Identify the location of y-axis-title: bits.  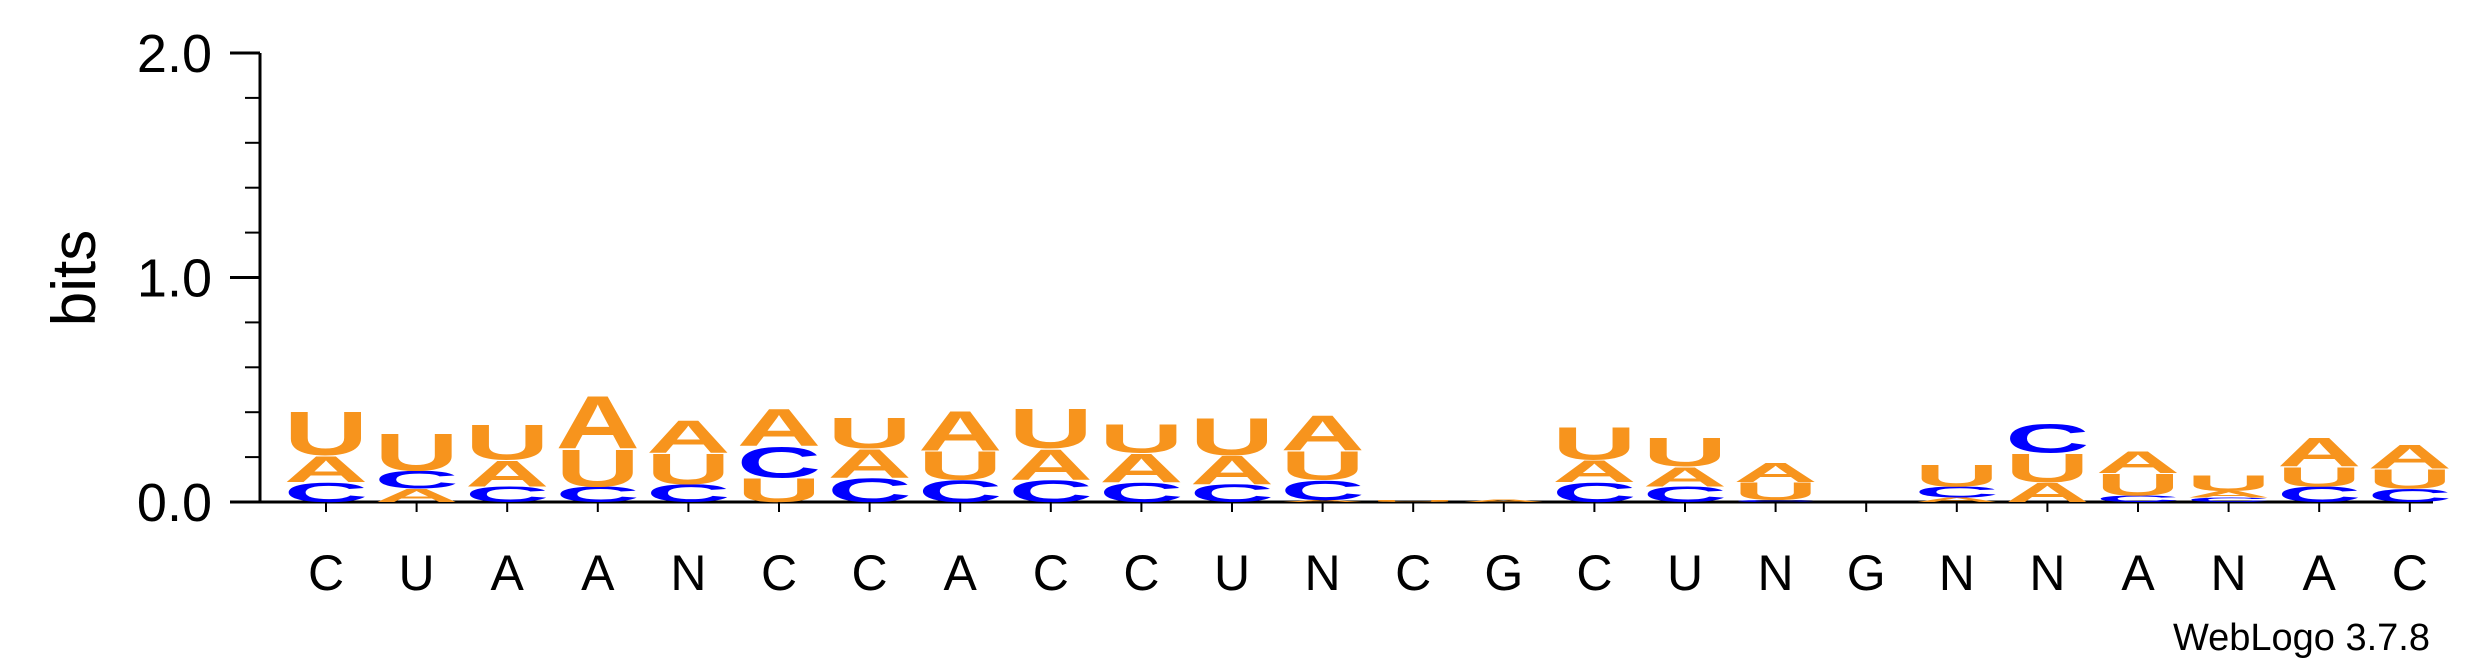
(74, 278).